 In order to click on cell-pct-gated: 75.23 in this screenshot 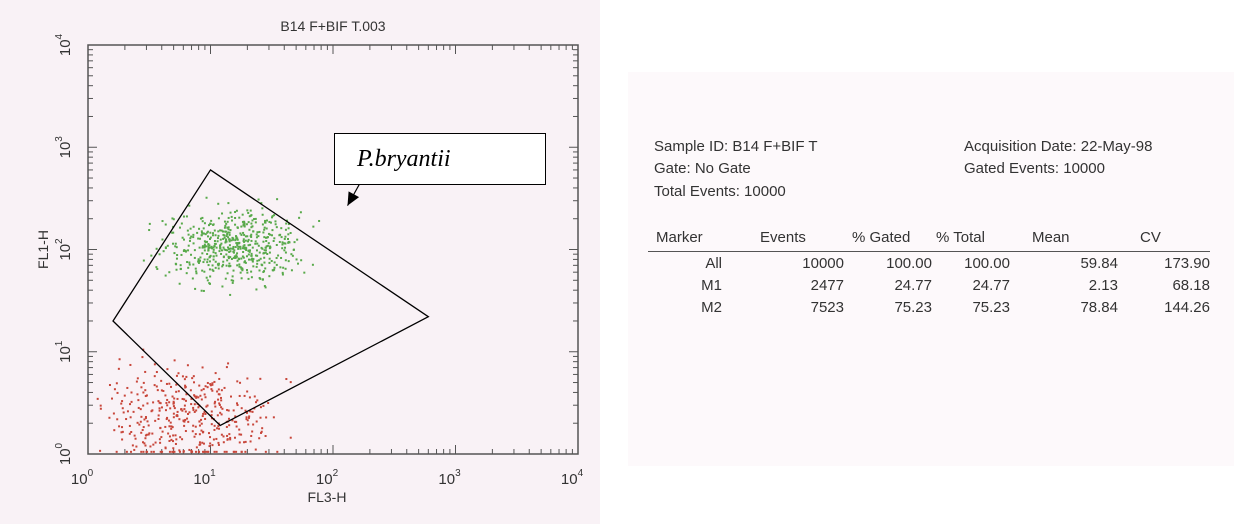, I will do `click(913, 307)`.